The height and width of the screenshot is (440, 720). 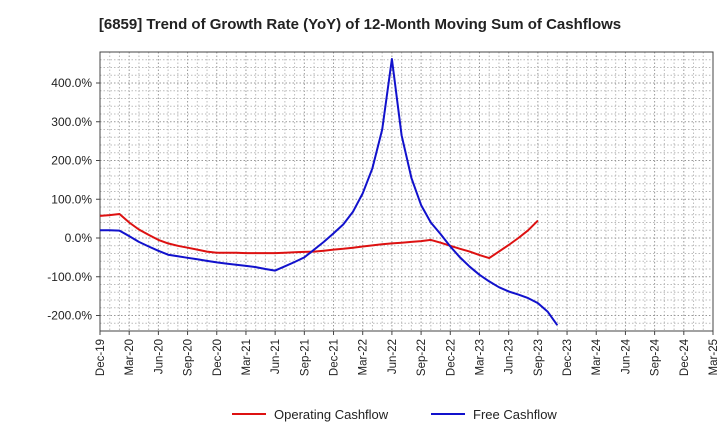 I want to click on x-tick-label: Dec-21, so click(x=335, y=357).